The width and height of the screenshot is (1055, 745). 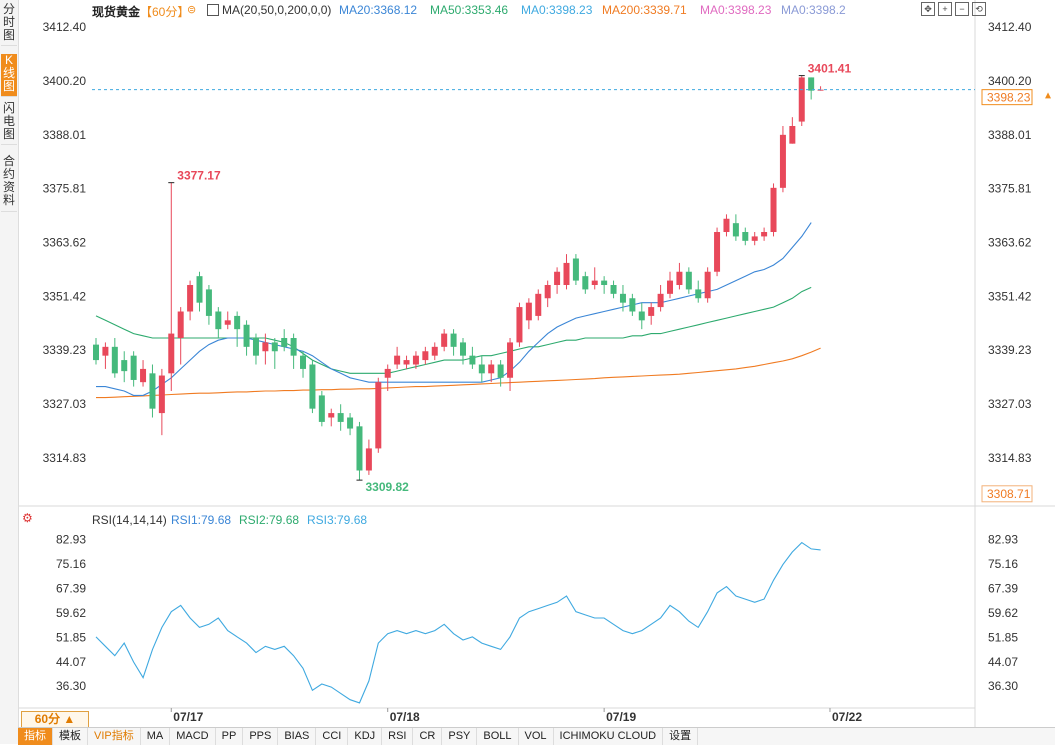 I want to click on extreme-price-label: 3309.82, so click(x=387, y=487).